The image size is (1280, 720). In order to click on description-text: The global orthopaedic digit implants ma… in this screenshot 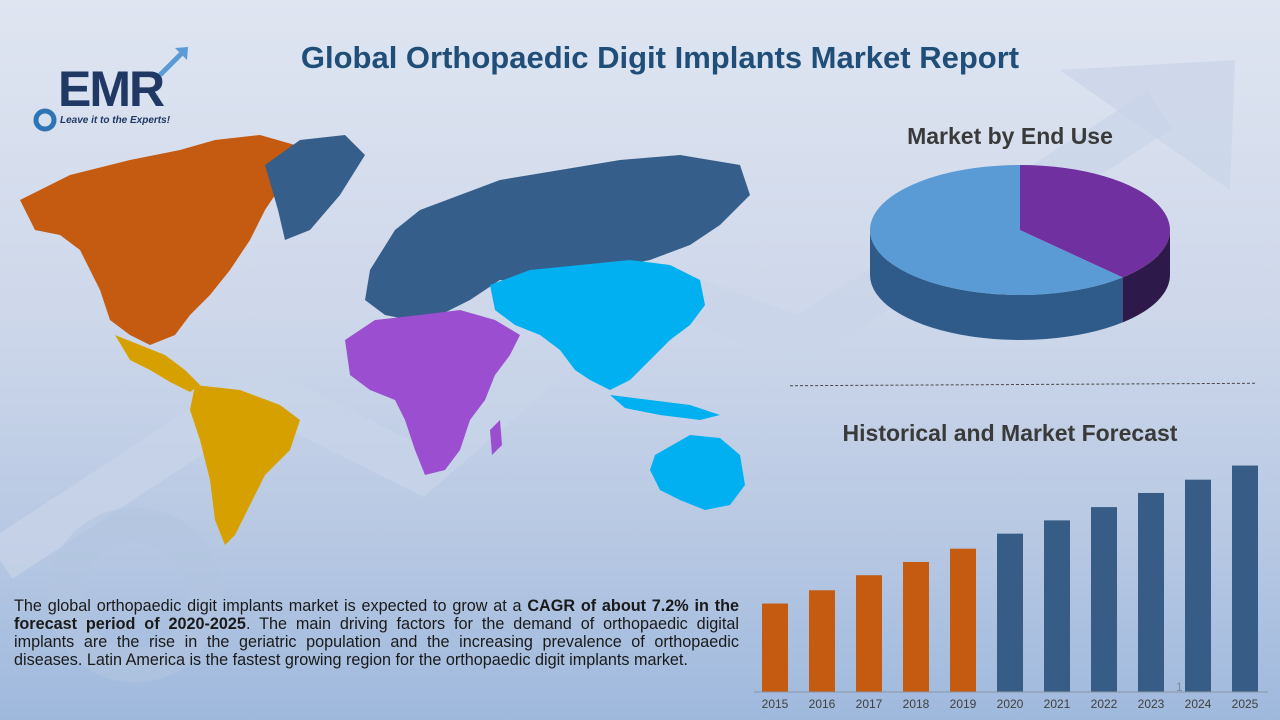, I will do `click(271, 606)`.